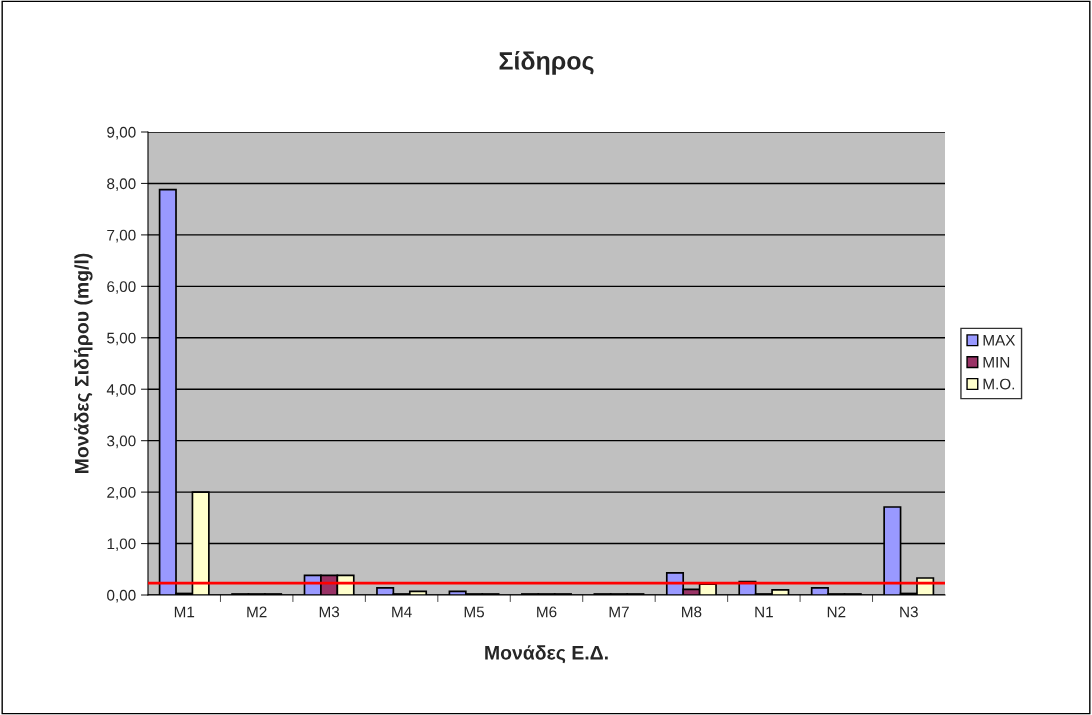  I want to click on legend-label: M.O., so click(999, 384).